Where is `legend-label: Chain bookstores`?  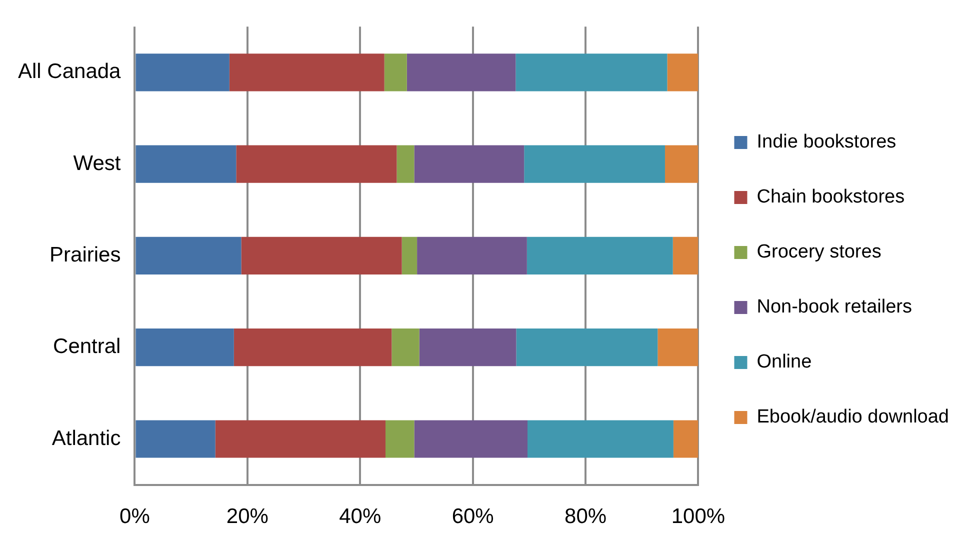
legend-label: Chain bookstores is located at coordinates (830, 197).